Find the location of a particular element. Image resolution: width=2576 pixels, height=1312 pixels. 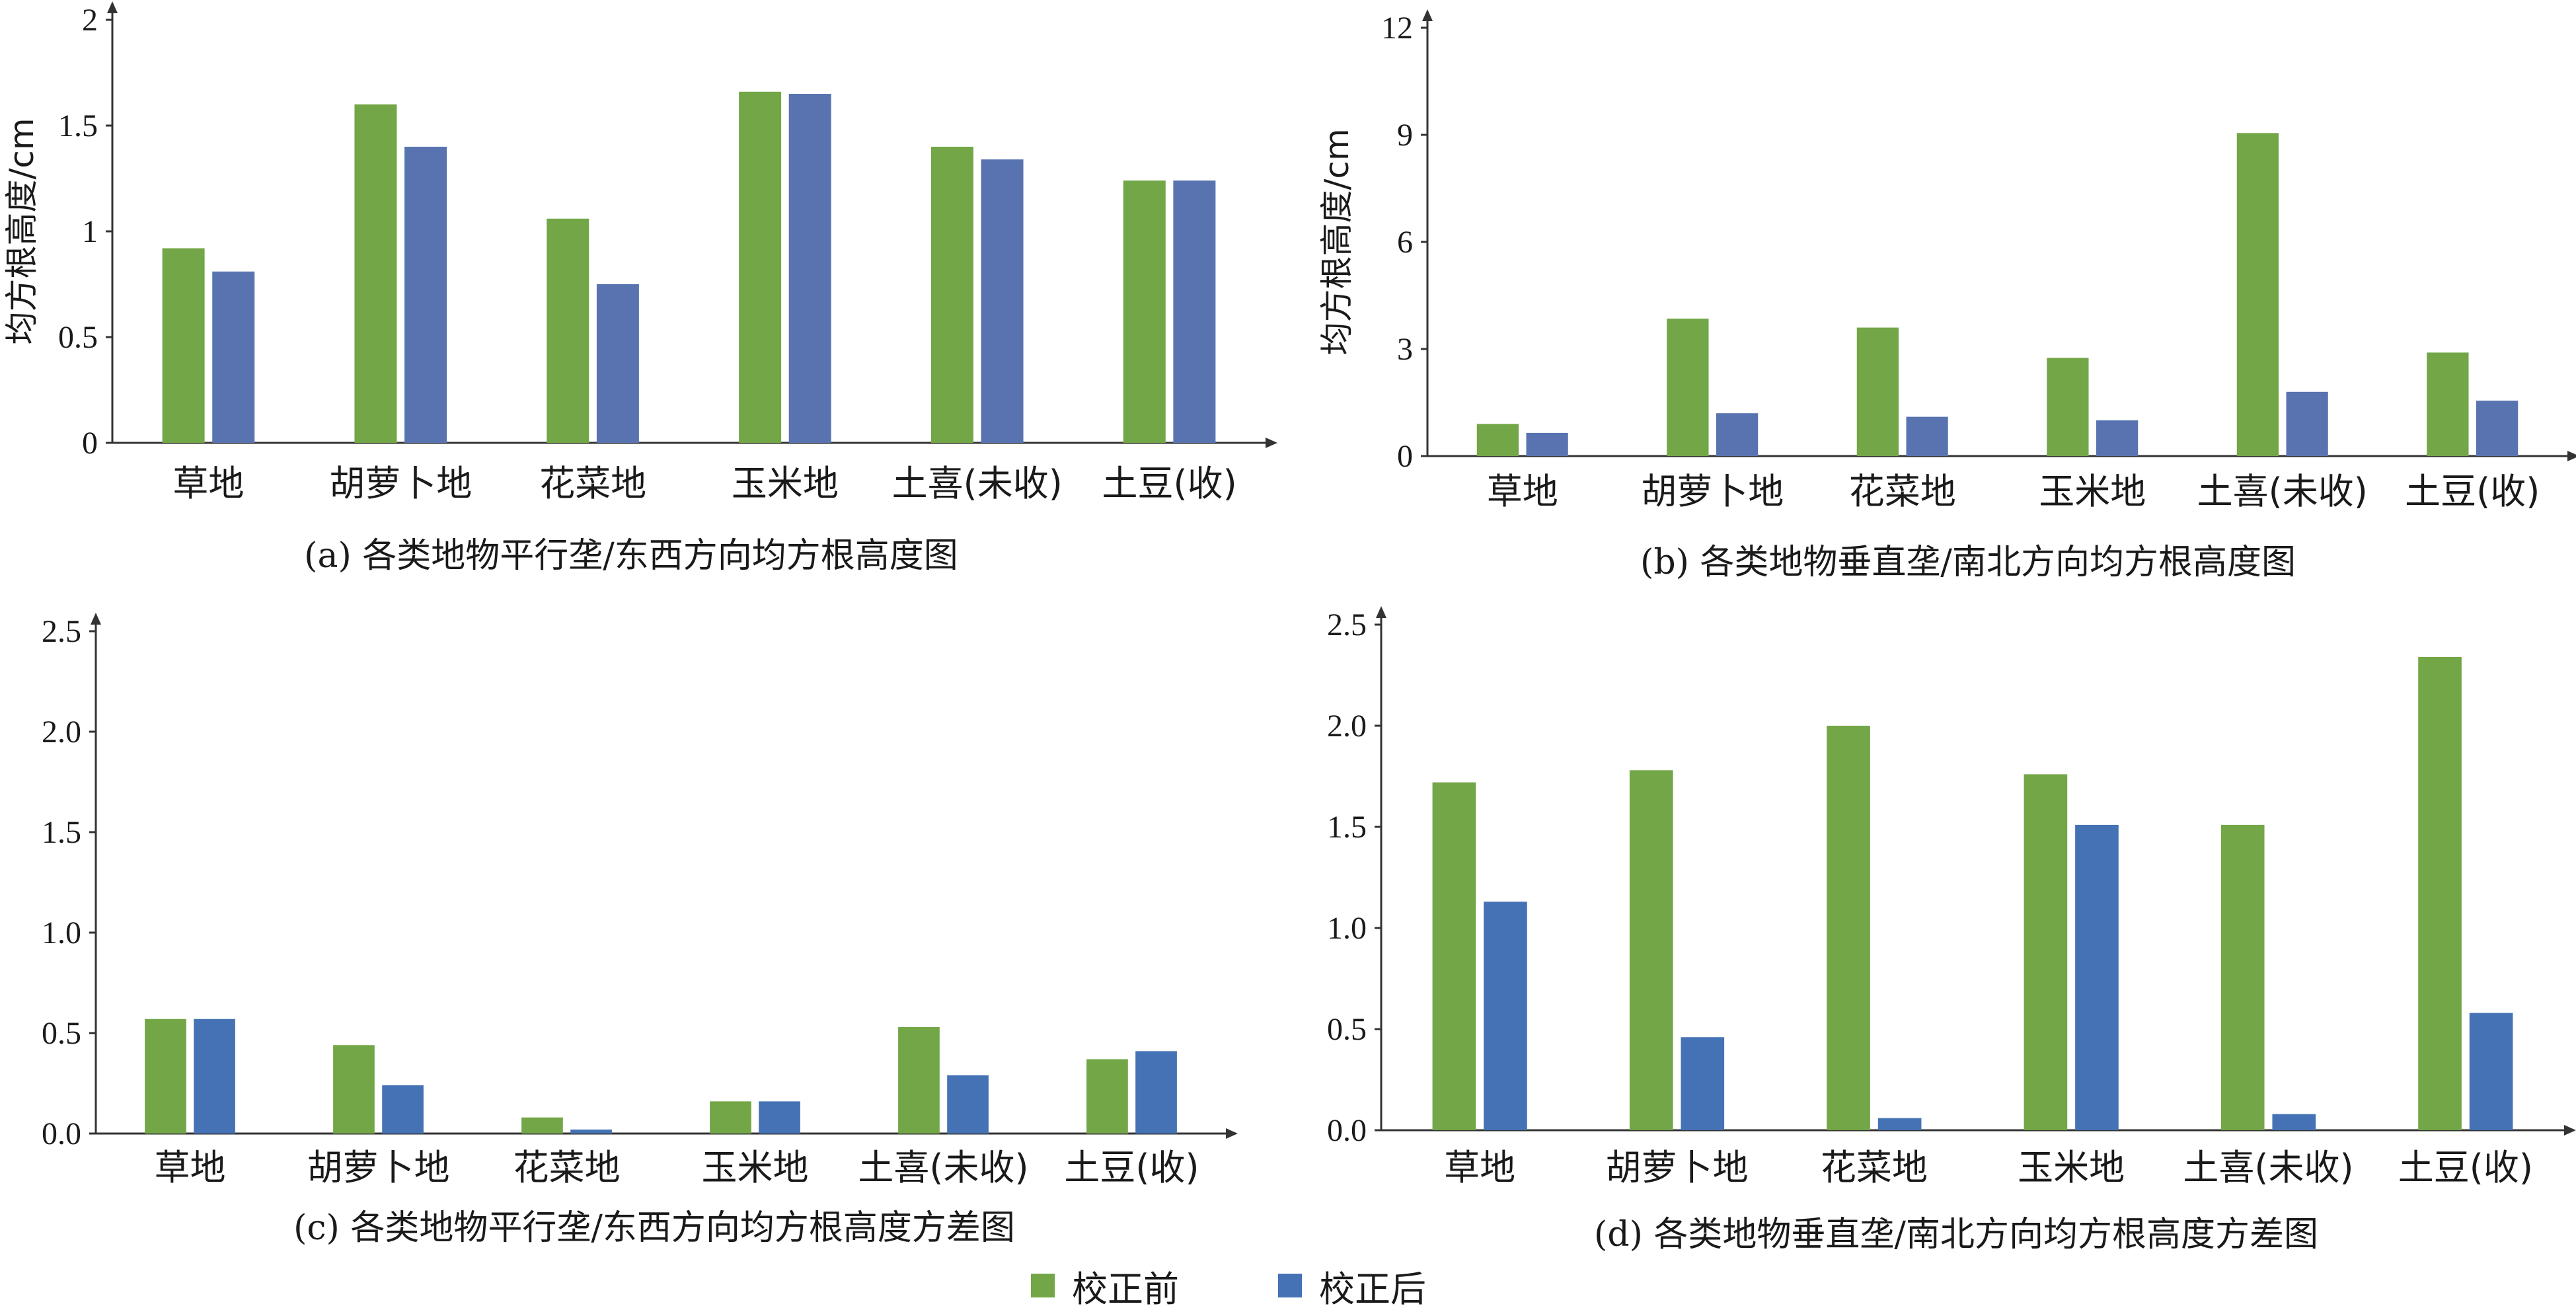

legend-label-after: 校正后 is located at coordinates (1373, 1289).